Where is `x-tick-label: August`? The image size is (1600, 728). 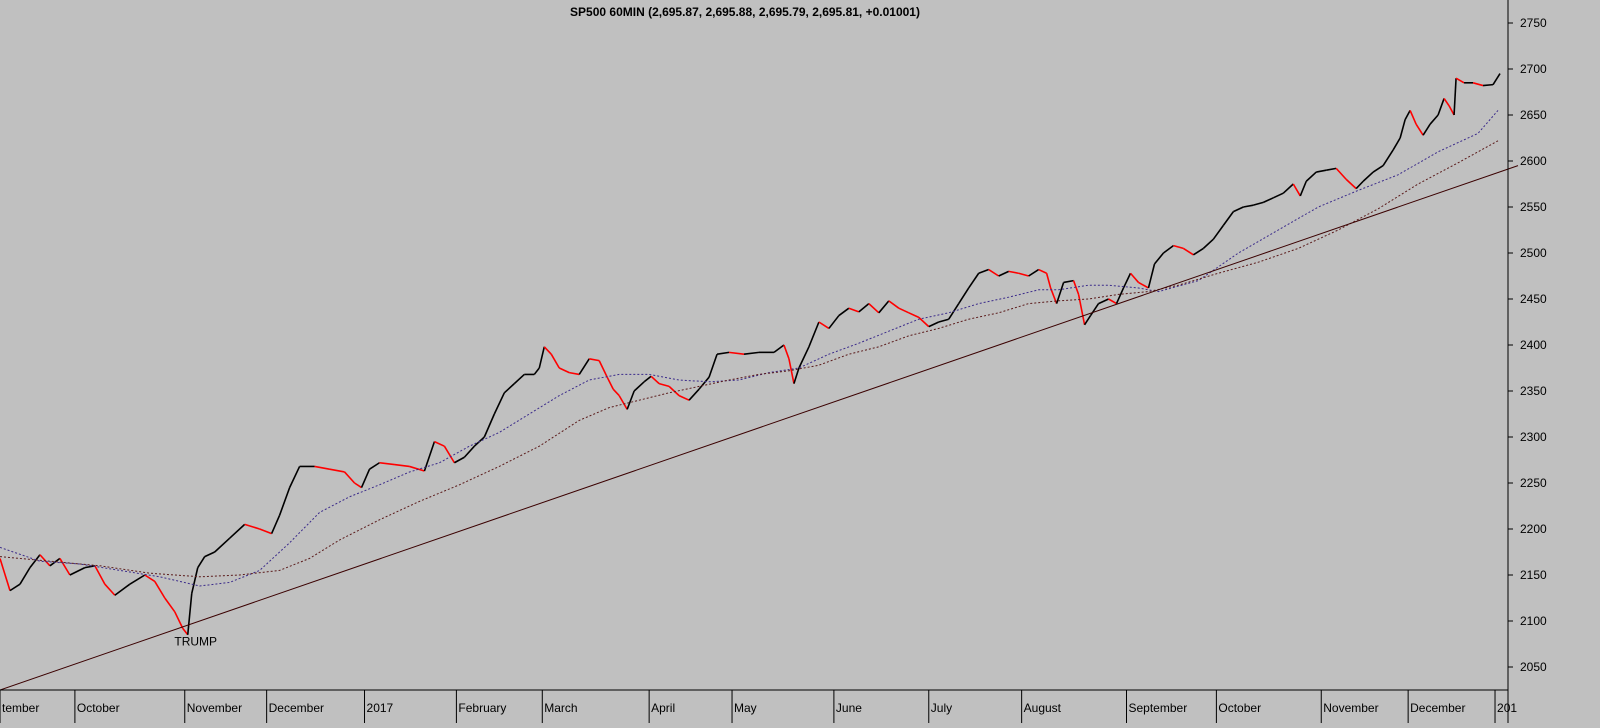
x-tick-label: August is located at coordinates (1043, 708).